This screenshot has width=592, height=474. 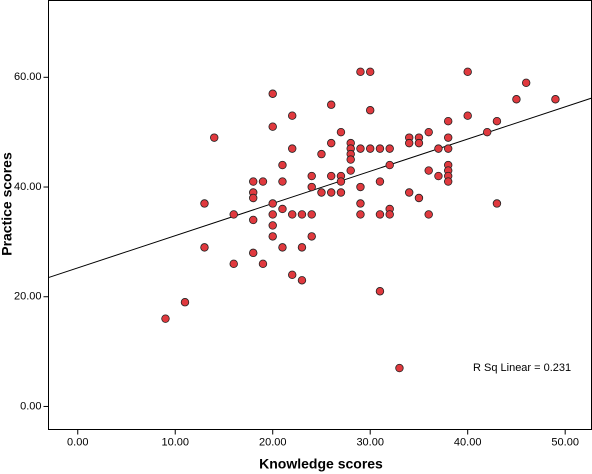 I want to click on x-tick-label: 20.00, so click(x=273, y=442).